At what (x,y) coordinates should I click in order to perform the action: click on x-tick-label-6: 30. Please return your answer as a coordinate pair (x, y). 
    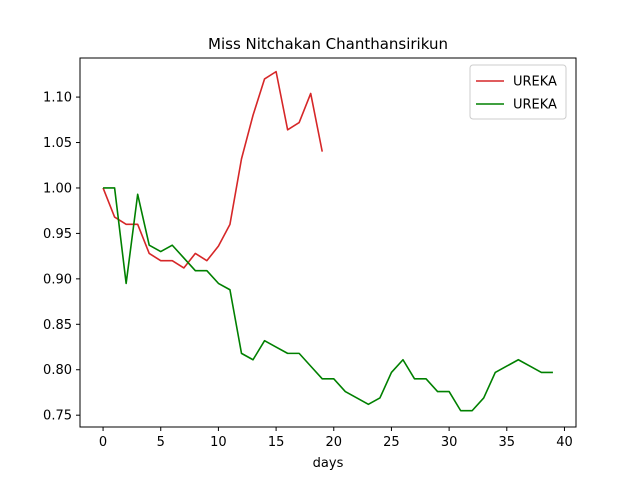
    Looking at the image, I should click on (449, 442).